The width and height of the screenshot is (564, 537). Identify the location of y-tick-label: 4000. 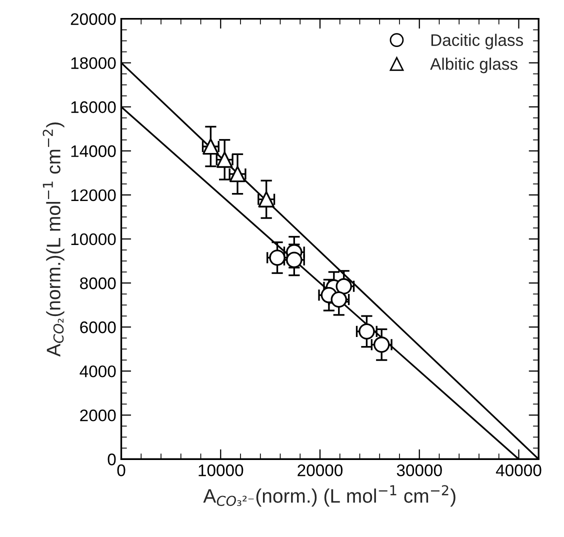
(98, 371).